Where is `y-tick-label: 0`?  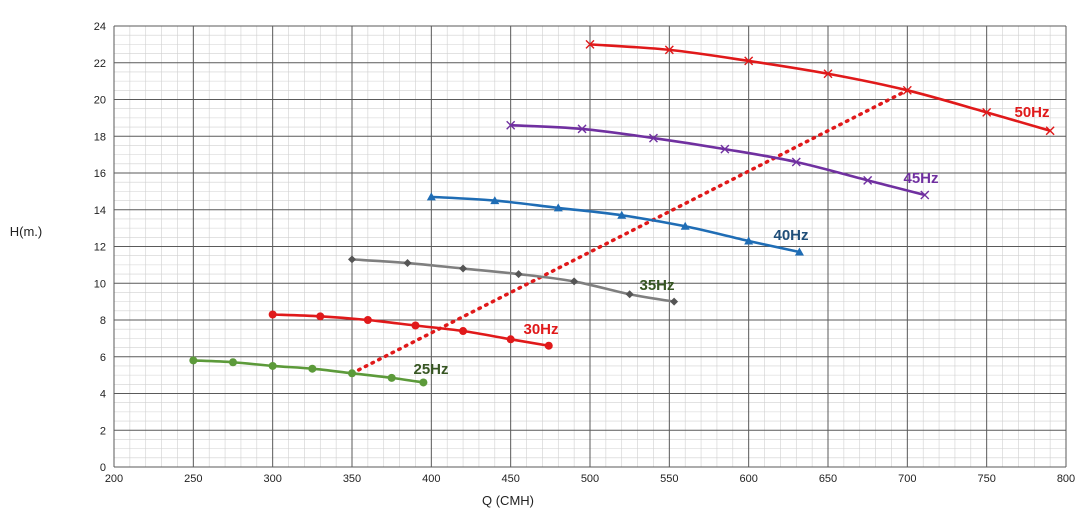
y-tick-label: 0 is located at coordinates (103, 468).